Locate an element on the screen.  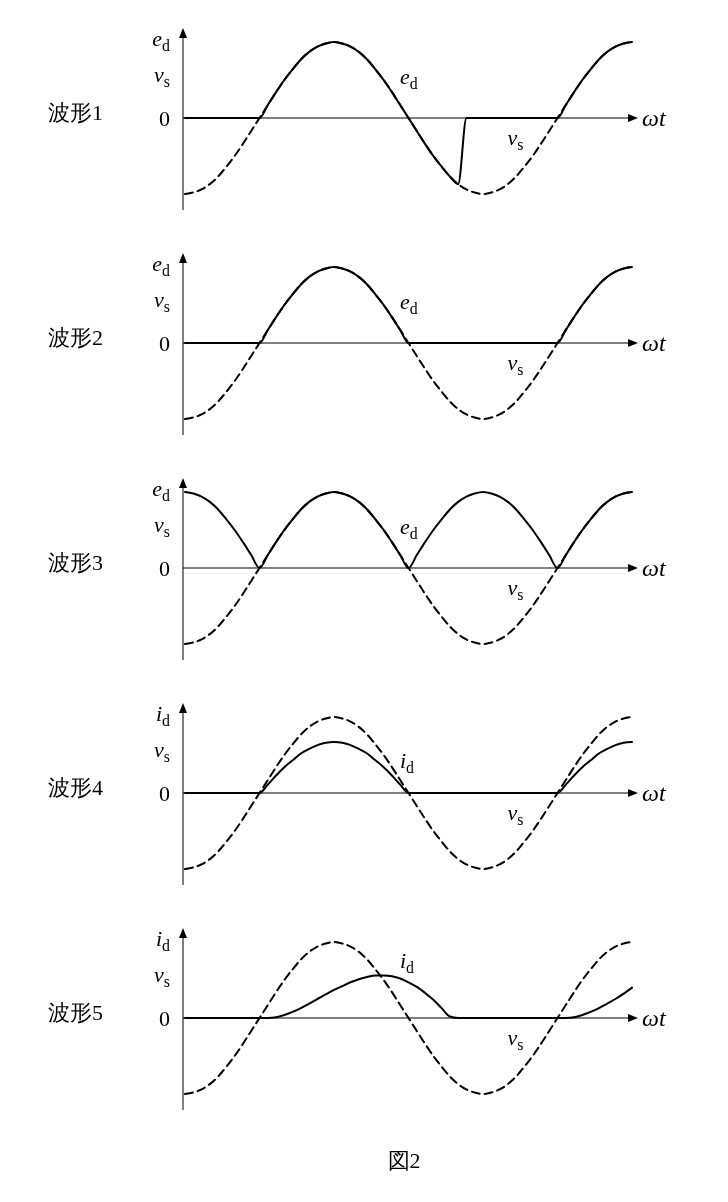
text: 波形1 is located at coordinates (75, 112).